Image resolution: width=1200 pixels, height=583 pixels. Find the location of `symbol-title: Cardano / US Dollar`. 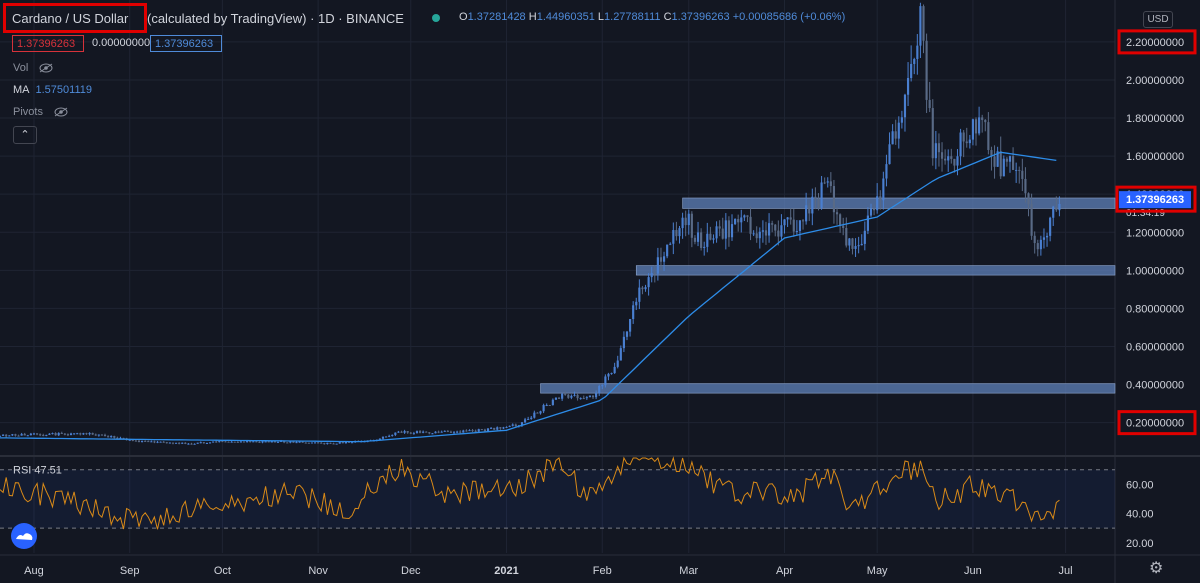

symbol-title: Cardano / US Dollar is located at coordinates (70, 18).